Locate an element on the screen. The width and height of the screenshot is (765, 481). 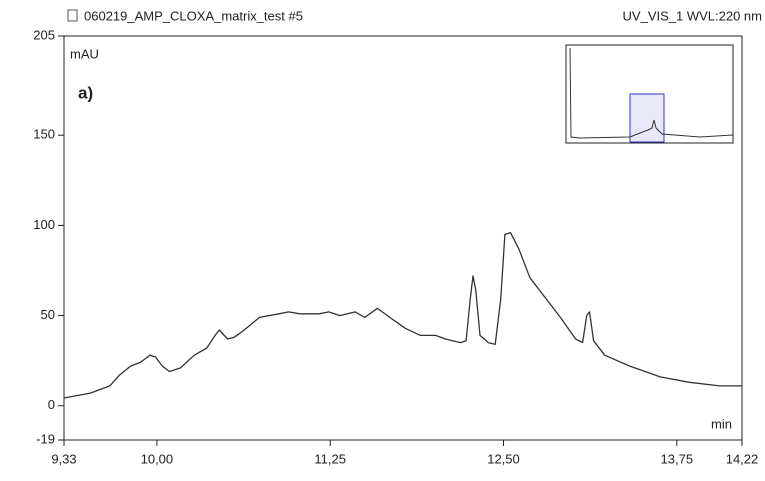
inset-trace is located at coordinates (651, 93).